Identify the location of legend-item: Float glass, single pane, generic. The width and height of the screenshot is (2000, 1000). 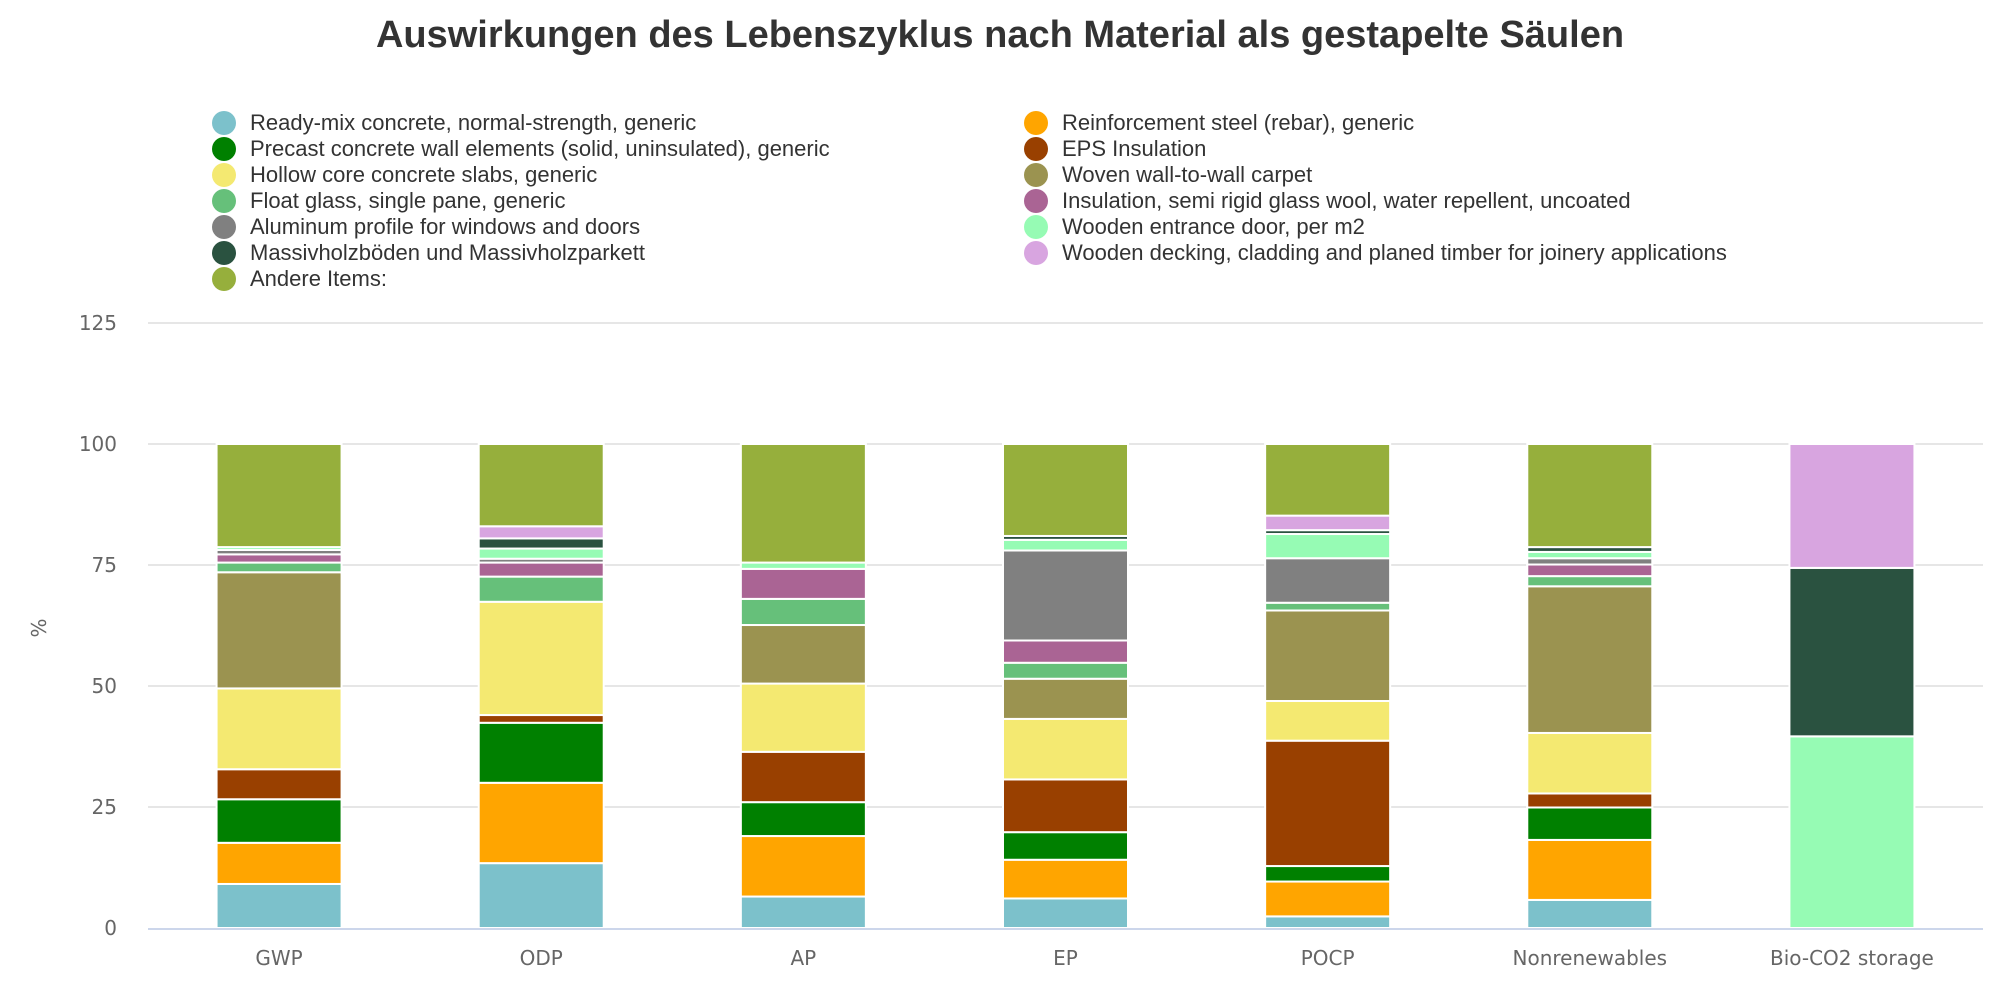
(521, 201).